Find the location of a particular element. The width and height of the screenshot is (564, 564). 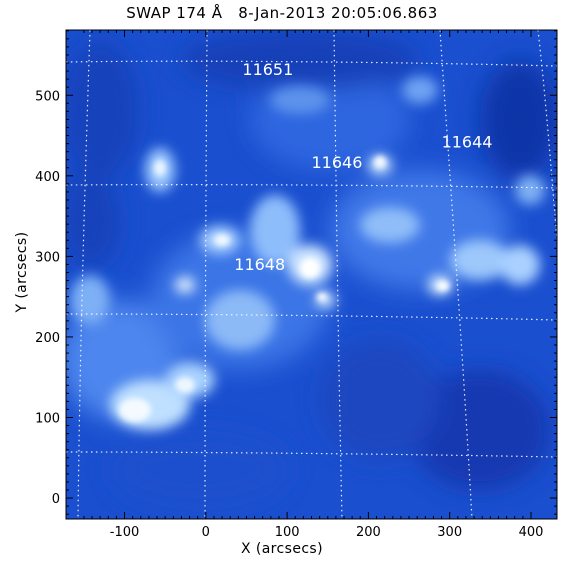

active-region-label: 11646 is located at coordinates (337, 162).